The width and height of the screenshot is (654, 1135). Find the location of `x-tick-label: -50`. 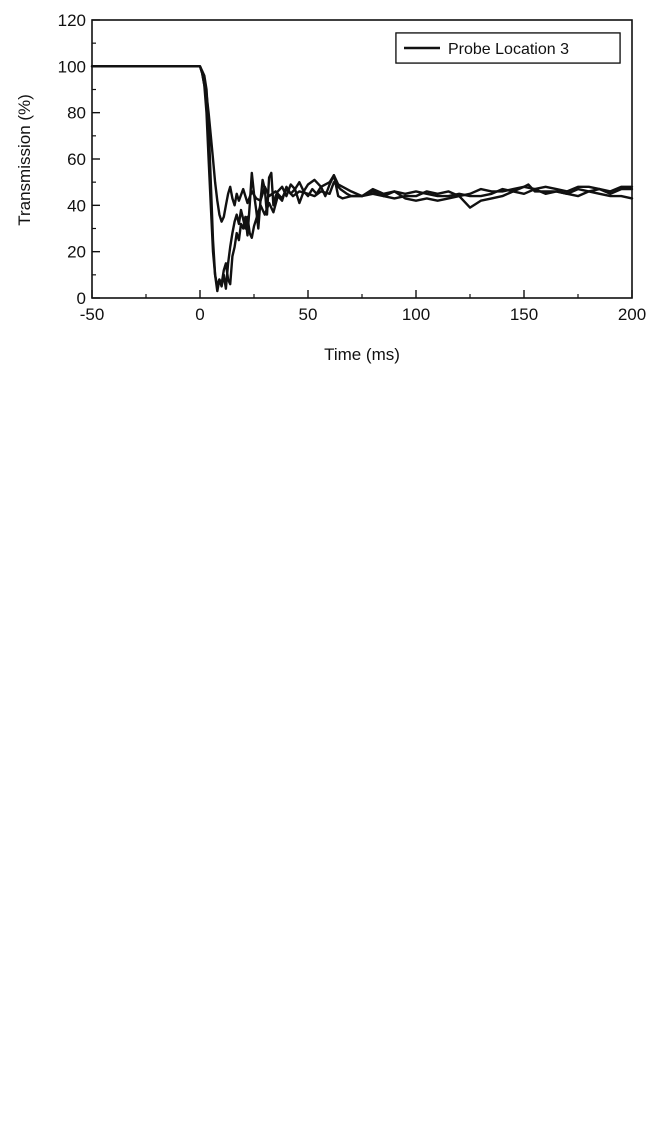

x-tick-label: -50 is located at coordinates (92, 314).